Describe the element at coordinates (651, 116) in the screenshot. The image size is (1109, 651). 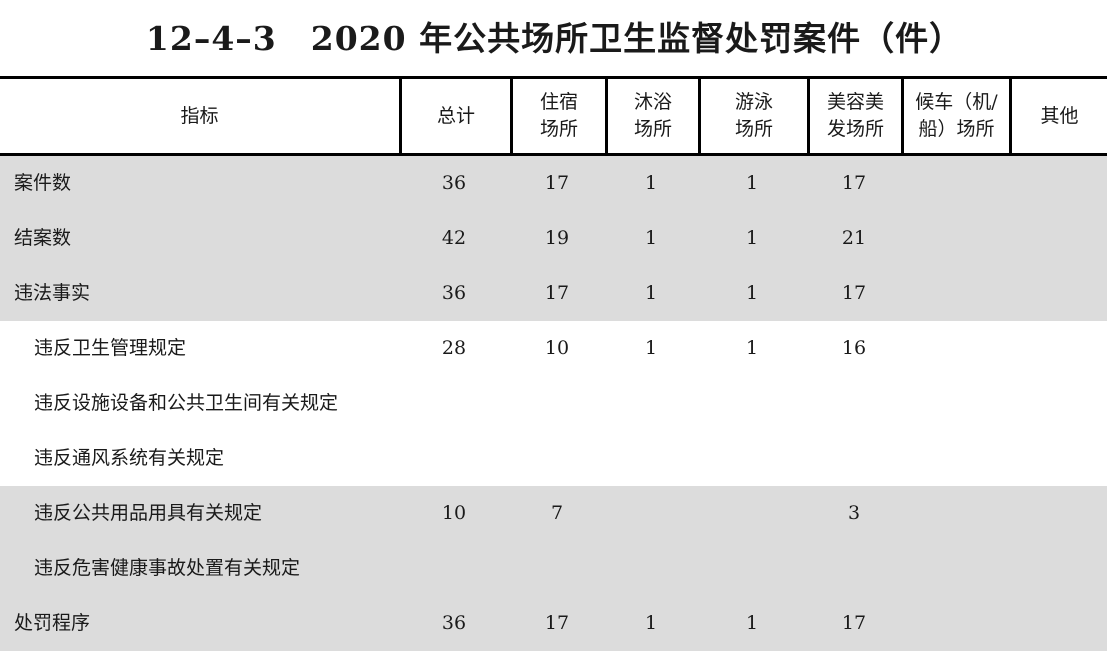
I see `col-header-bath: 沐浴 场所` at that location.